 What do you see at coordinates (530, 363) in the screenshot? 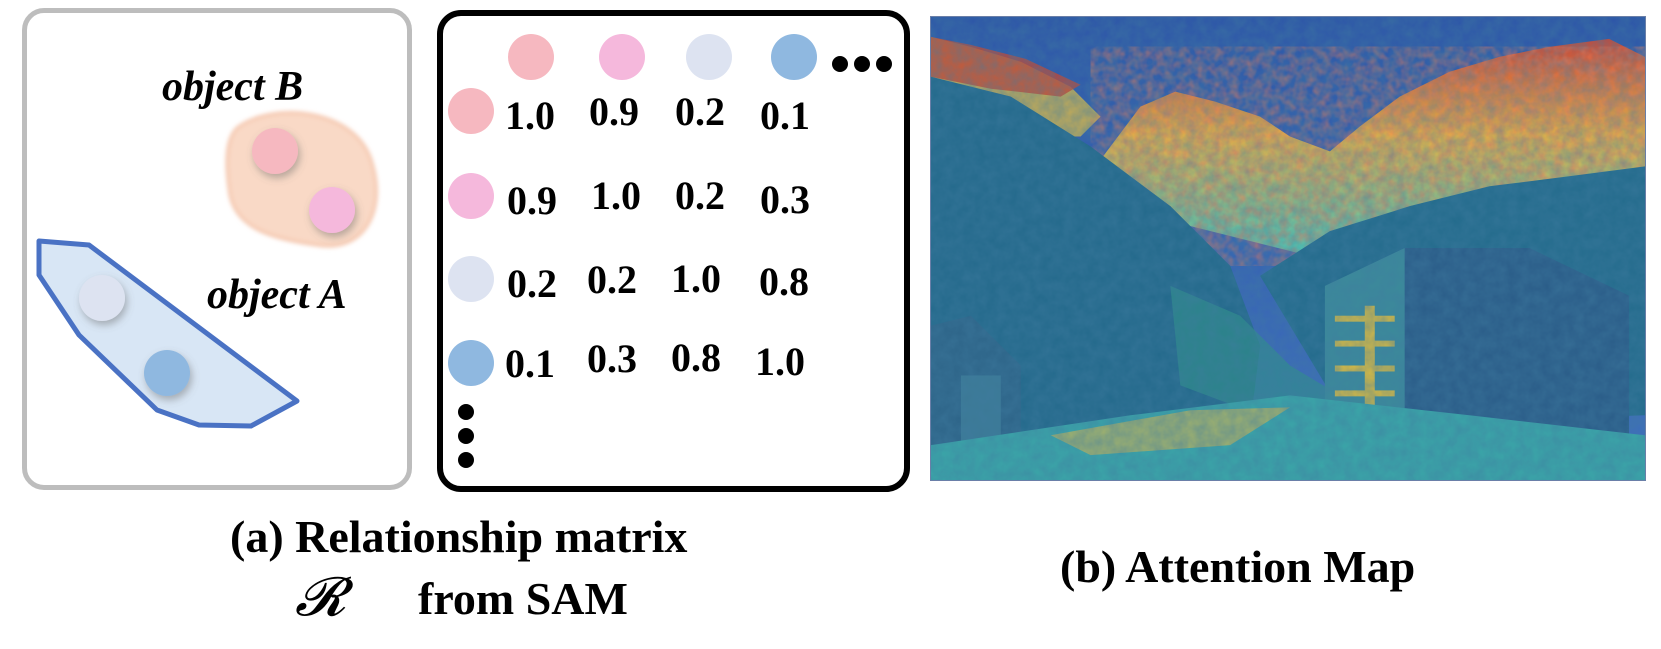
I see `matrix-cell-r4-c1: 0.1` at bounding box center [530, 363].